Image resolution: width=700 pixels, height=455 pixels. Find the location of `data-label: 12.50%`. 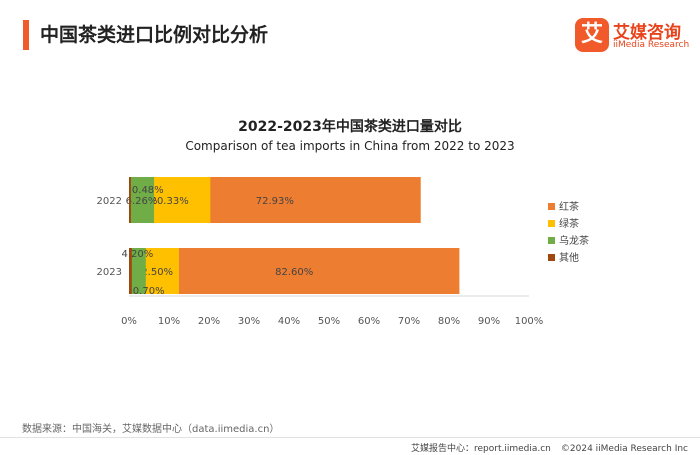

data-label: 12.50% is located at coordinates (154, 272).